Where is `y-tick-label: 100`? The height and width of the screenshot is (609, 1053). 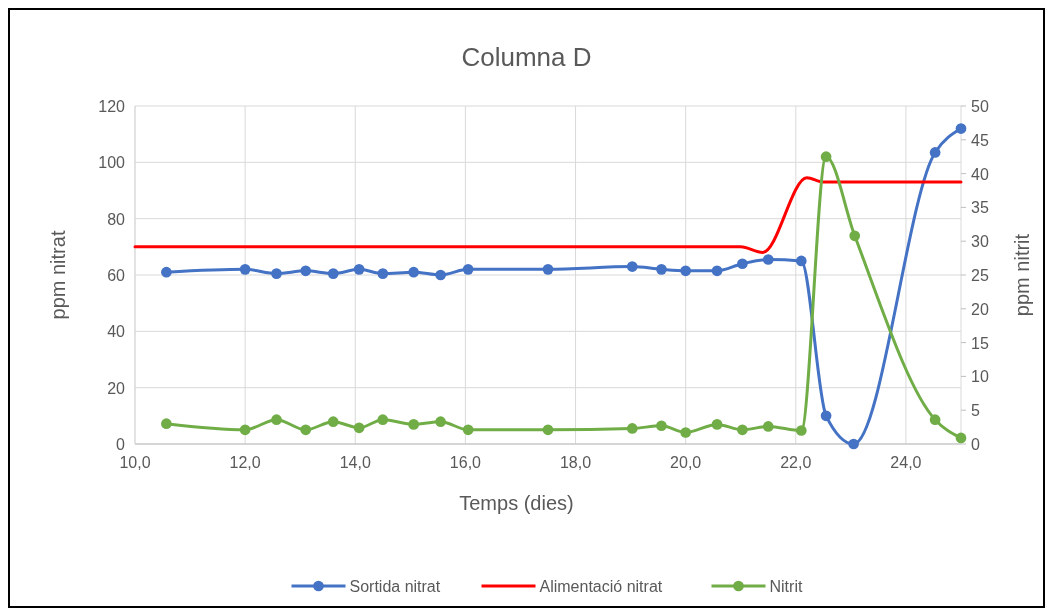 y-tick-label: 100 is located at coordinates (112, 163).